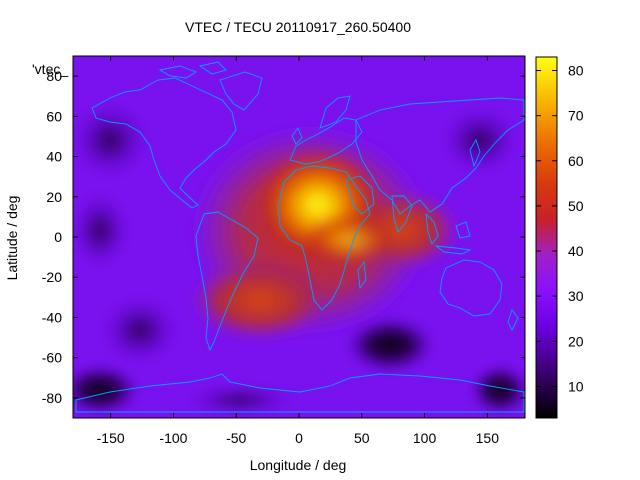 Image resolution: width=640 pixels, height=480 pixels. Describe the element at coordinates (52, 277) in the screenshot. I see `y-tick-label: -20` at that location.